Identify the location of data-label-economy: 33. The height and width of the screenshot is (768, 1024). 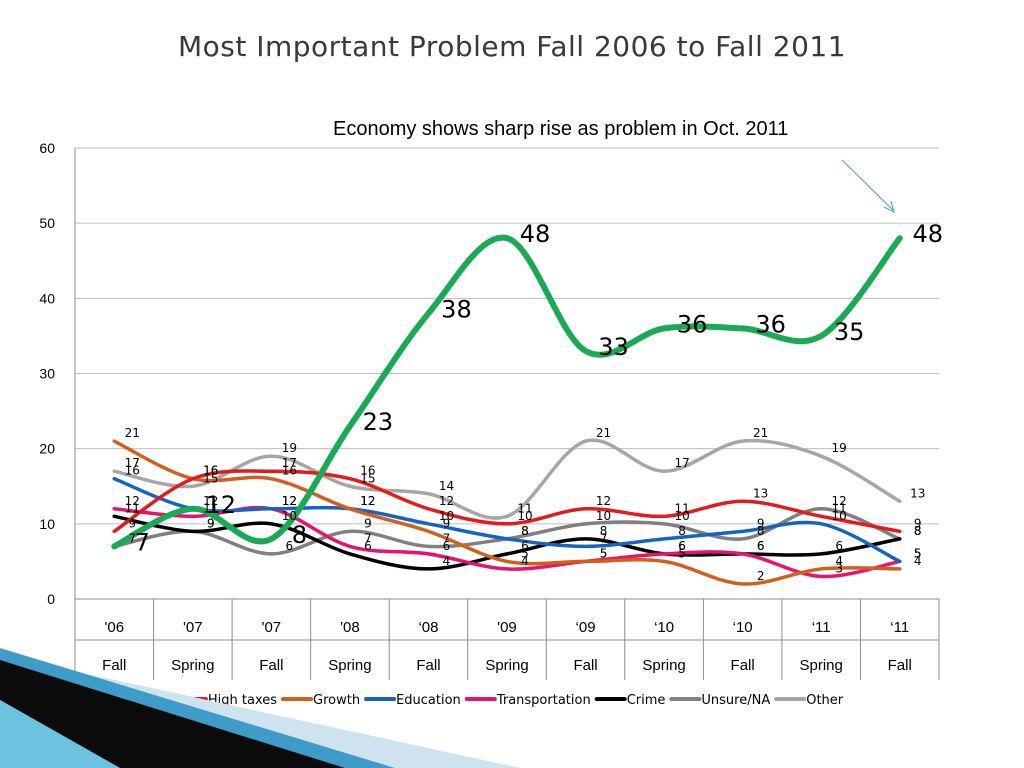
(613, 347).